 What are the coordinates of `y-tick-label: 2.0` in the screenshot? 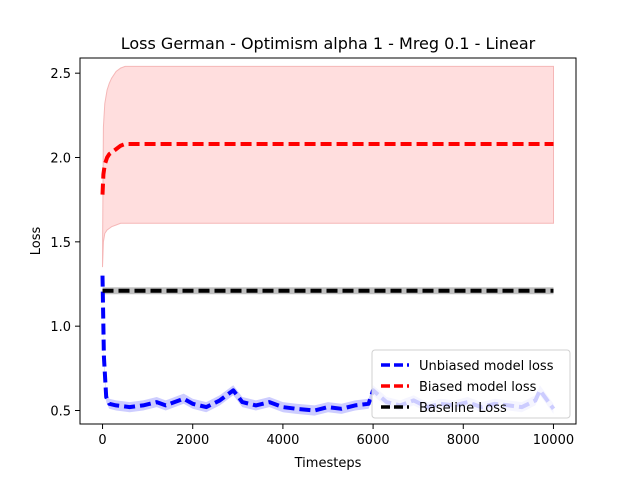 It's located at (60, 159).